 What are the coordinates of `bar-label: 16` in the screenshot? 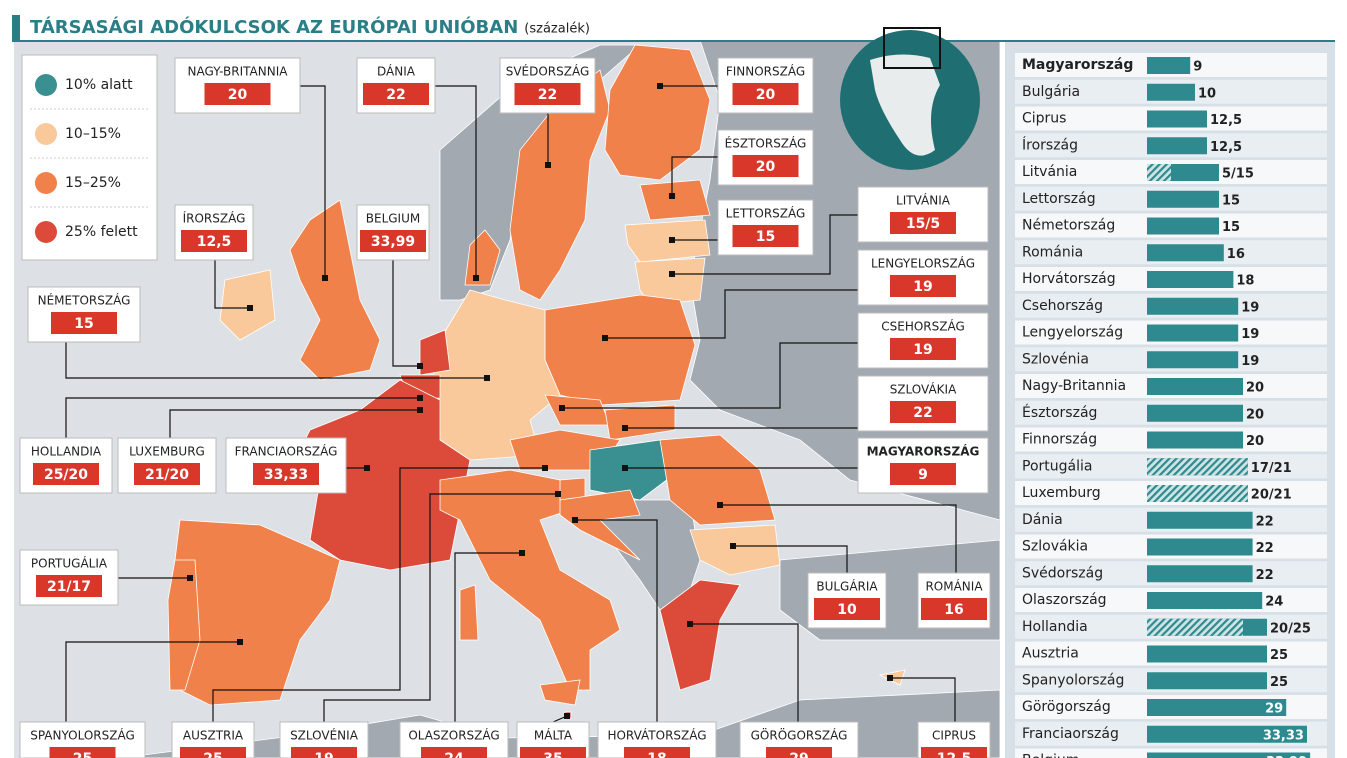 It's located at (1236, 254).